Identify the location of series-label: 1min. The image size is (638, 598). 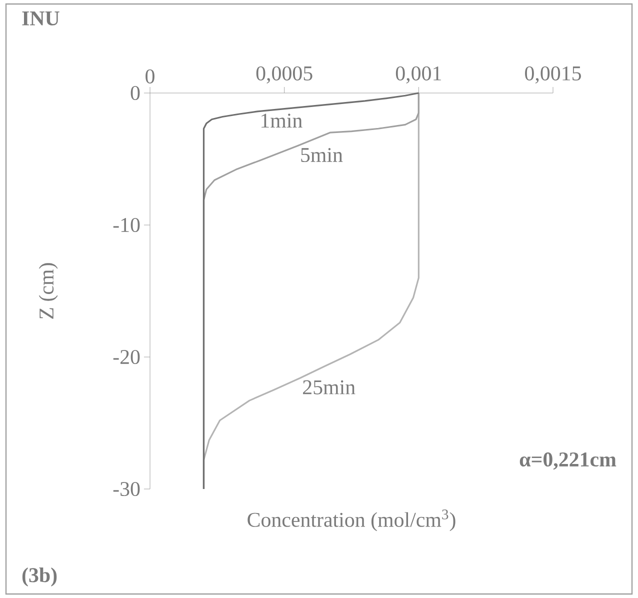
(282, 121).